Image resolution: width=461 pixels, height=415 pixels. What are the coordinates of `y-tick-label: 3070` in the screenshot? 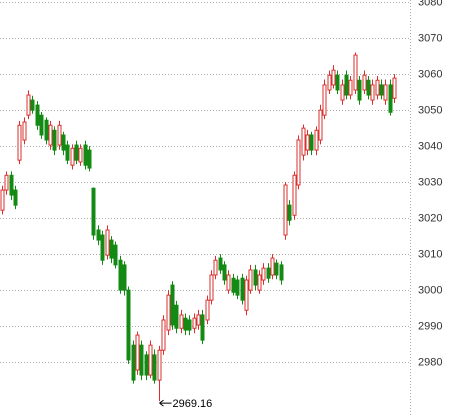 It's located at (430, 38).